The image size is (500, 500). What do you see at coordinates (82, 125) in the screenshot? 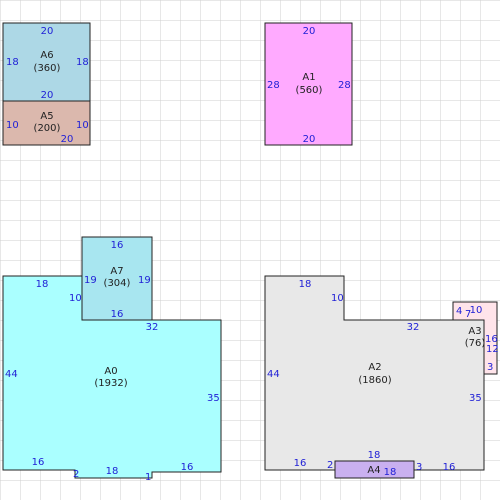
I see `area-a5-edge-right: 10` at bounding box center [82, 125].